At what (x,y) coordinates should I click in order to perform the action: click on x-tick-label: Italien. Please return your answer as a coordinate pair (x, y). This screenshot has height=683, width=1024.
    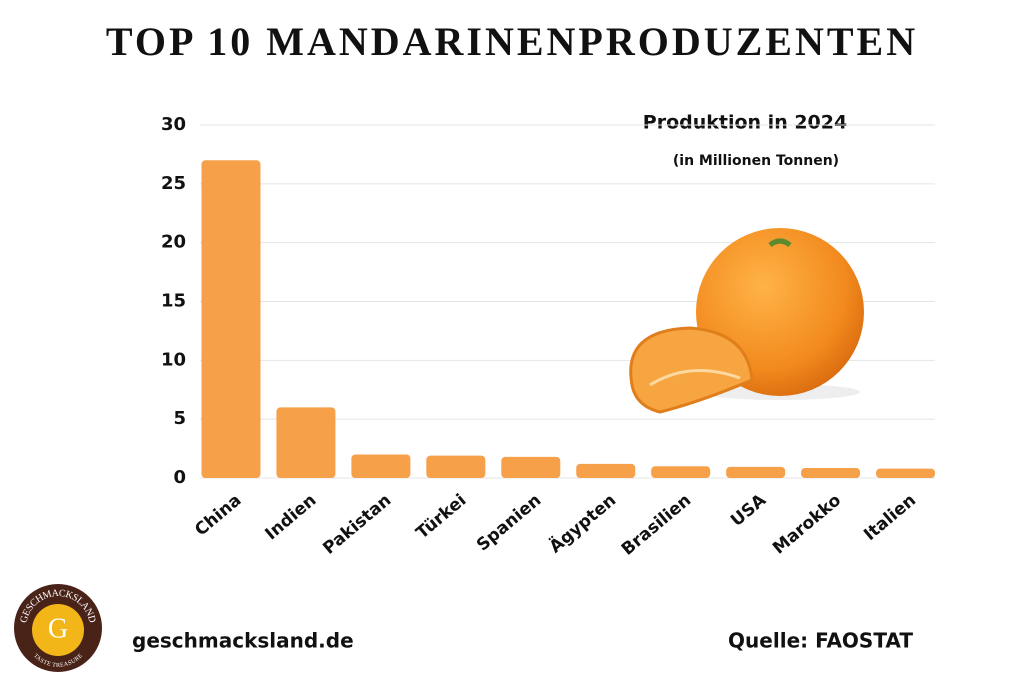
    Looking at the image, I should click on (890, 517).